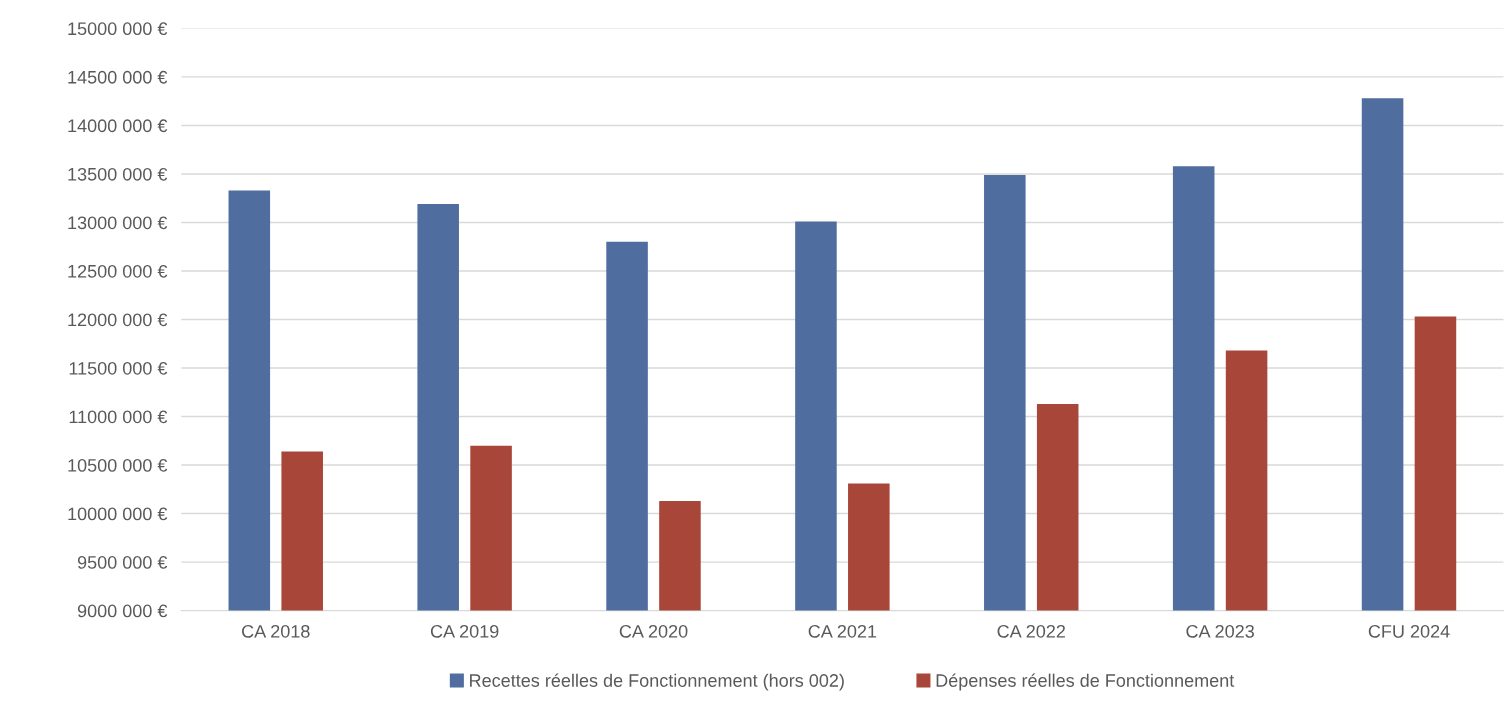  What do you see at coordinates (118, 320) in the screenshot?
I see `y-tick-label: 12000 000 €` at bounding box center [118, 320].